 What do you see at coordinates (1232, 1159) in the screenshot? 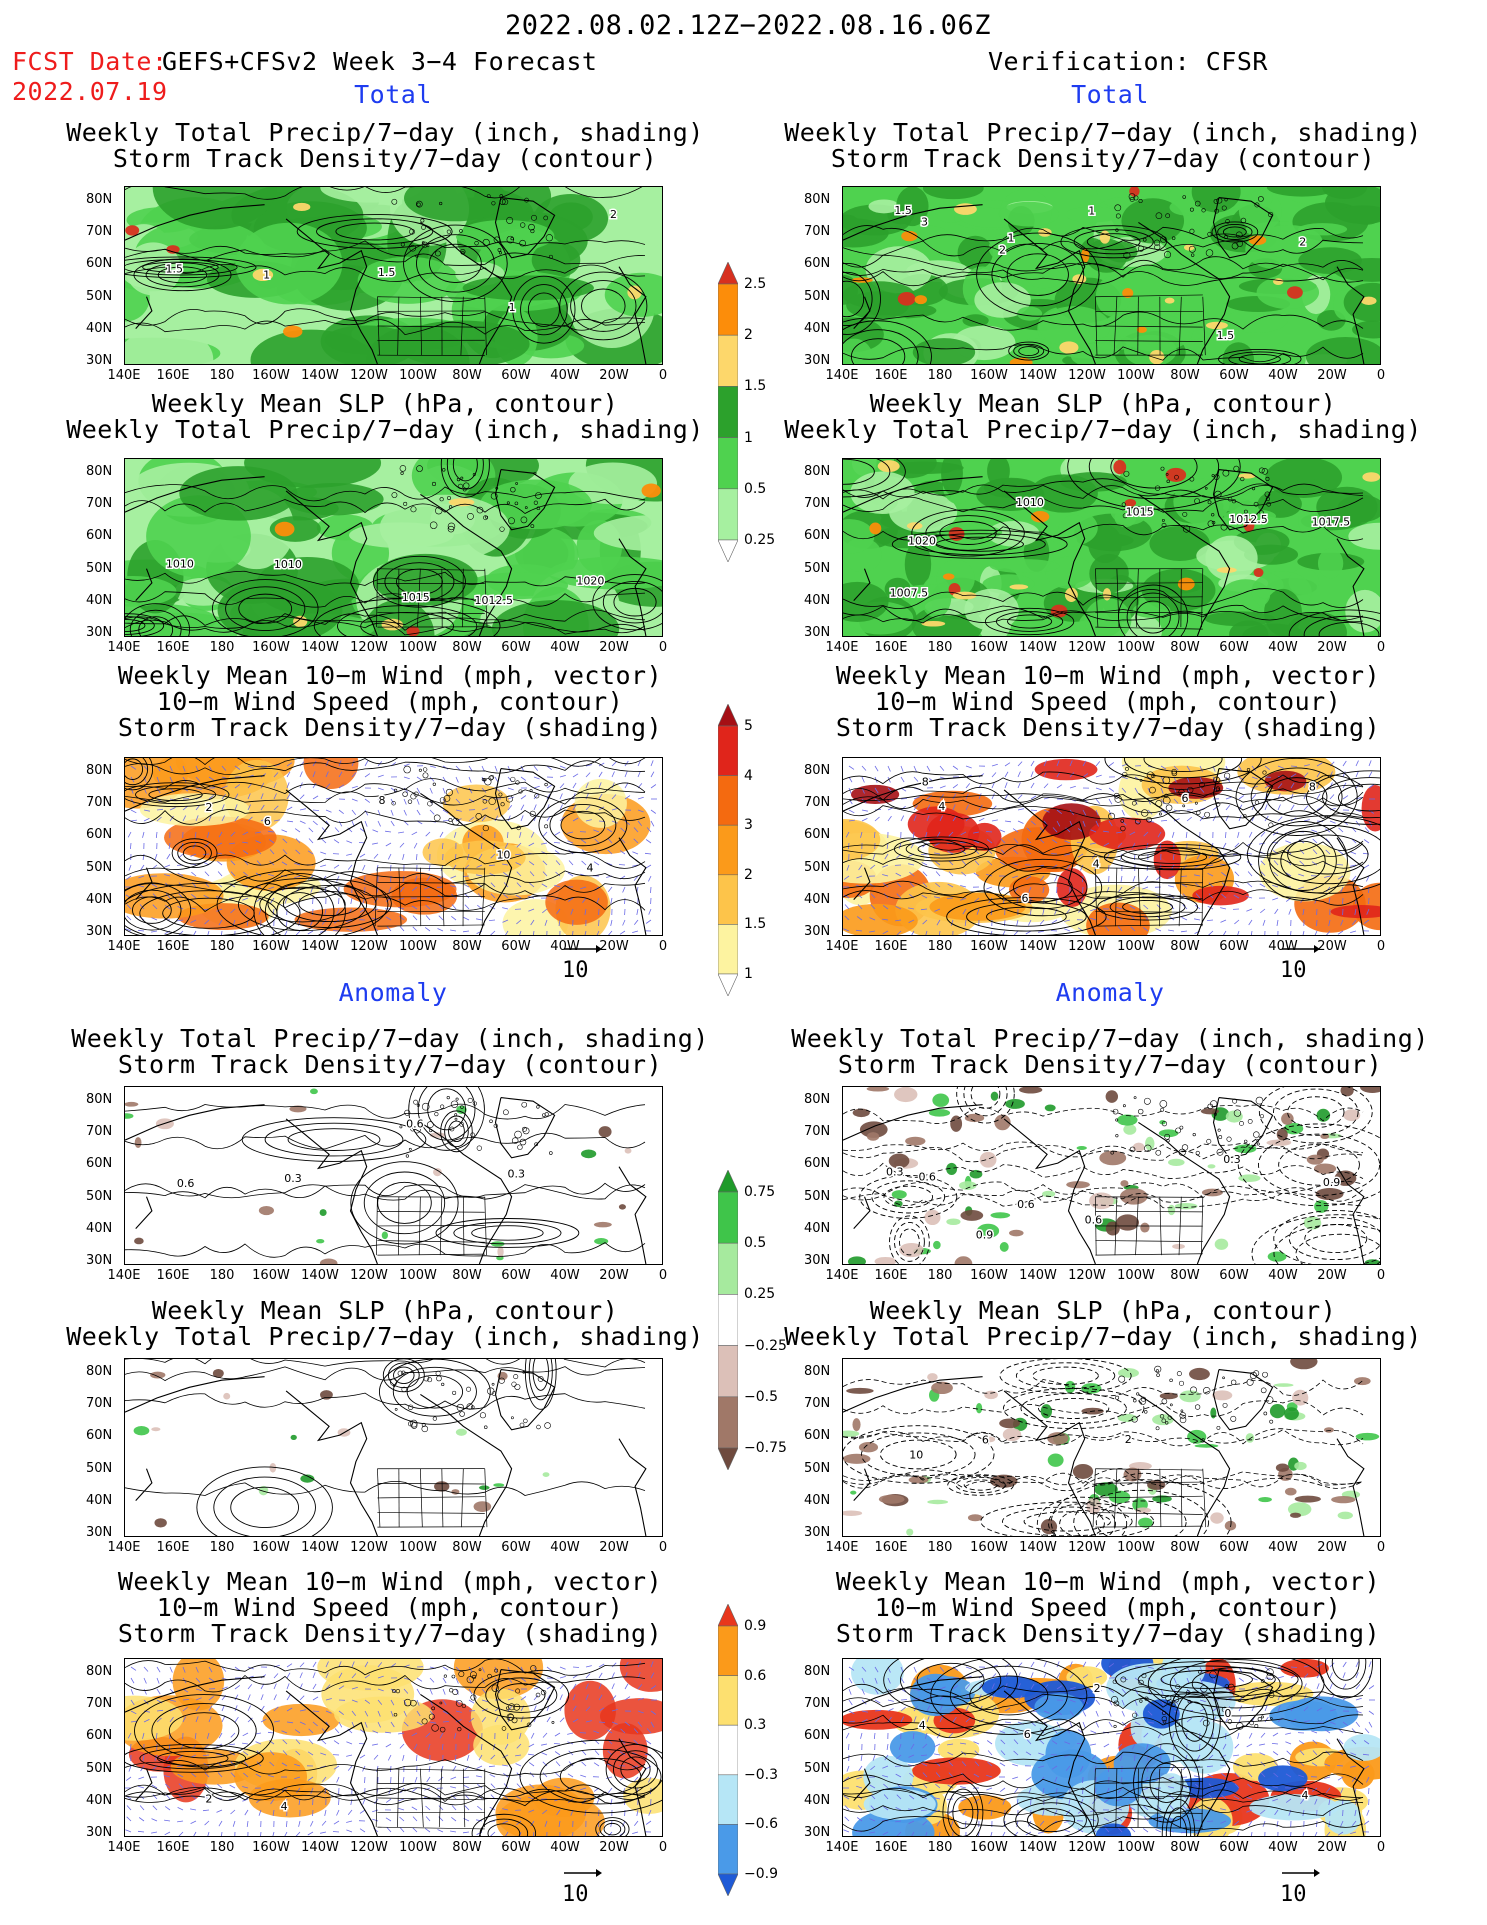
I see `contour-label: 0.3` at bounding box center [1232, 1159].